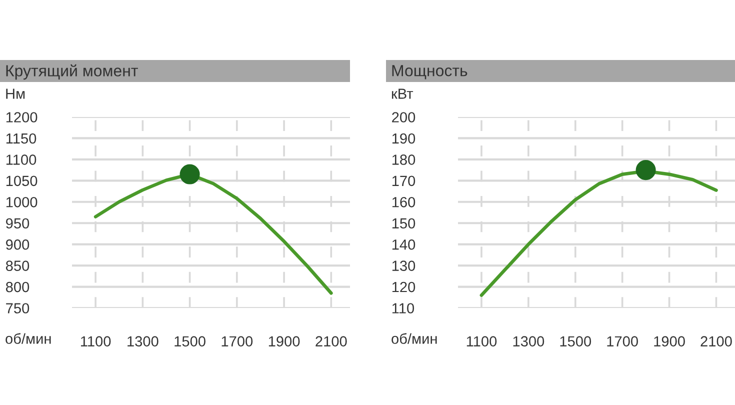 This screenshot has width=735, height=405. Describe the element at coordinates (403, 93) in the screenshot. I see `y-axis-title: кВт` at that location.